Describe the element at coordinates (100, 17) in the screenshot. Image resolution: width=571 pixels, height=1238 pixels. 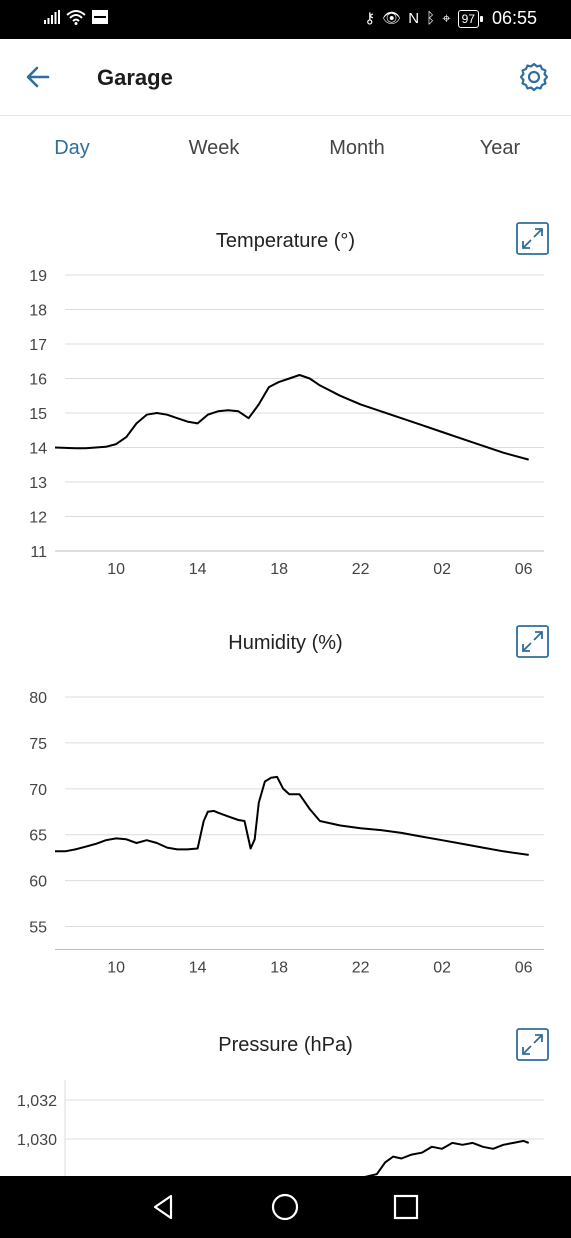
I see `screenshot-icon` at that location.